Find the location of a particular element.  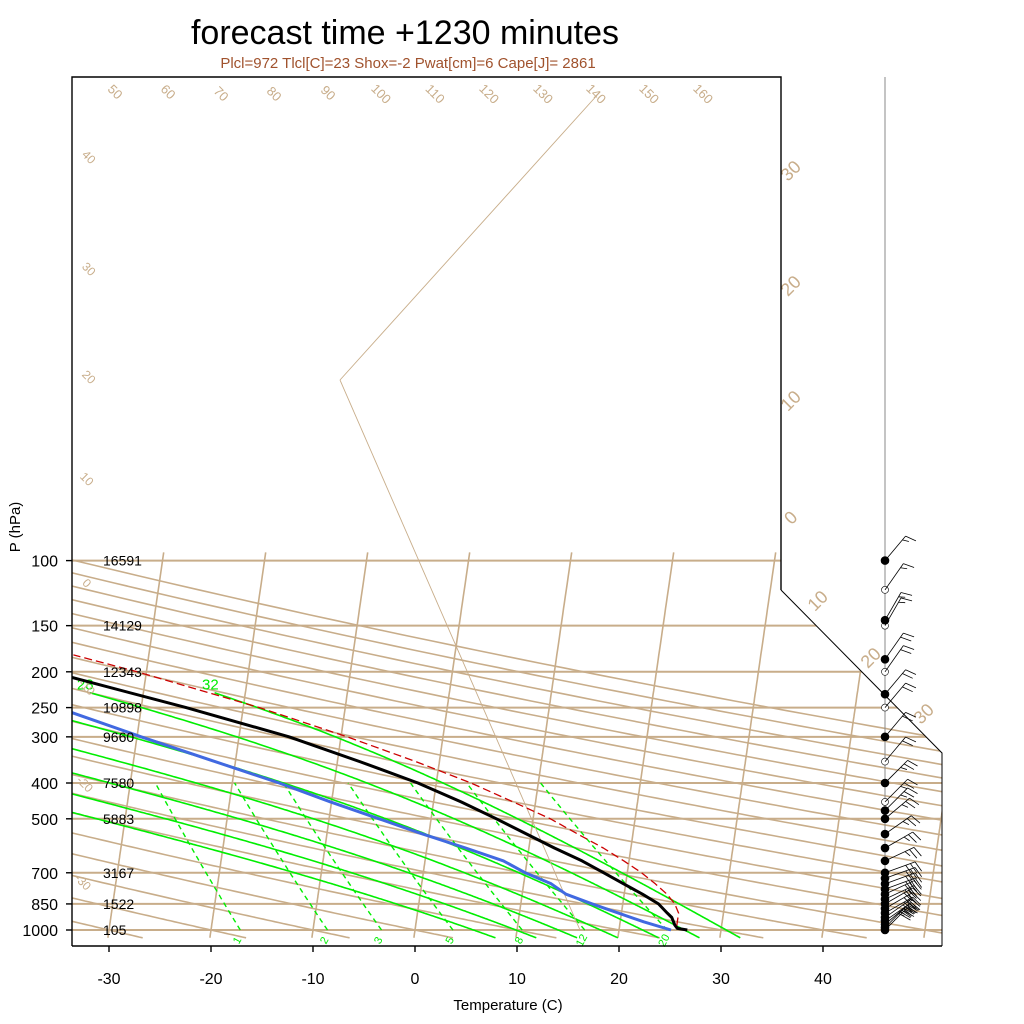

temperature-tick-label: -30 is located at coordinates (108, 979).